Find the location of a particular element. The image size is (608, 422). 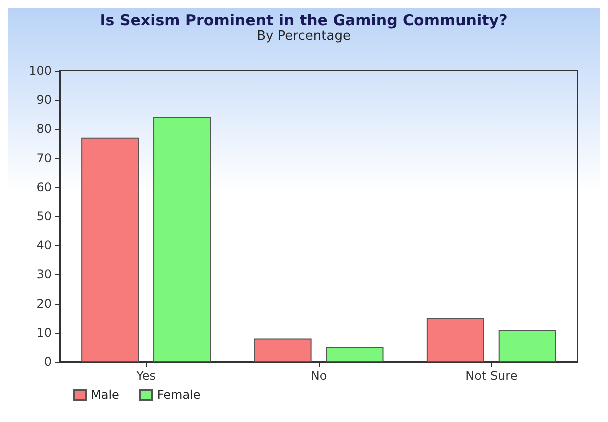

legend-label: Male is located at coordinates (105, 395).